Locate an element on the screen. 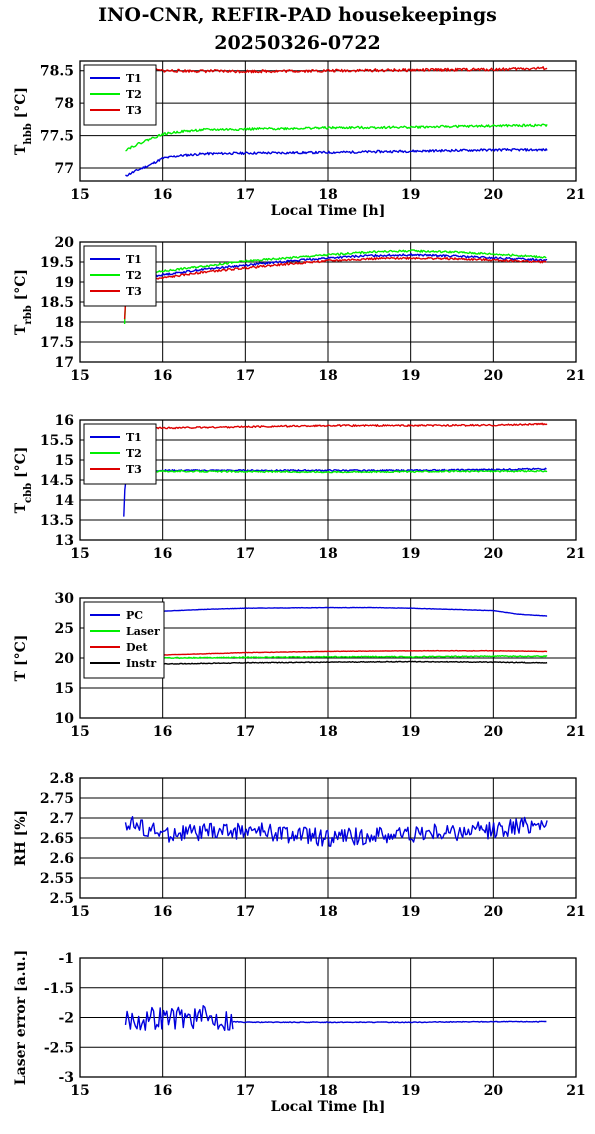 This screenshot has height=1134, width=595. y-tick-label: 30 is located at coordinates (65, 599).